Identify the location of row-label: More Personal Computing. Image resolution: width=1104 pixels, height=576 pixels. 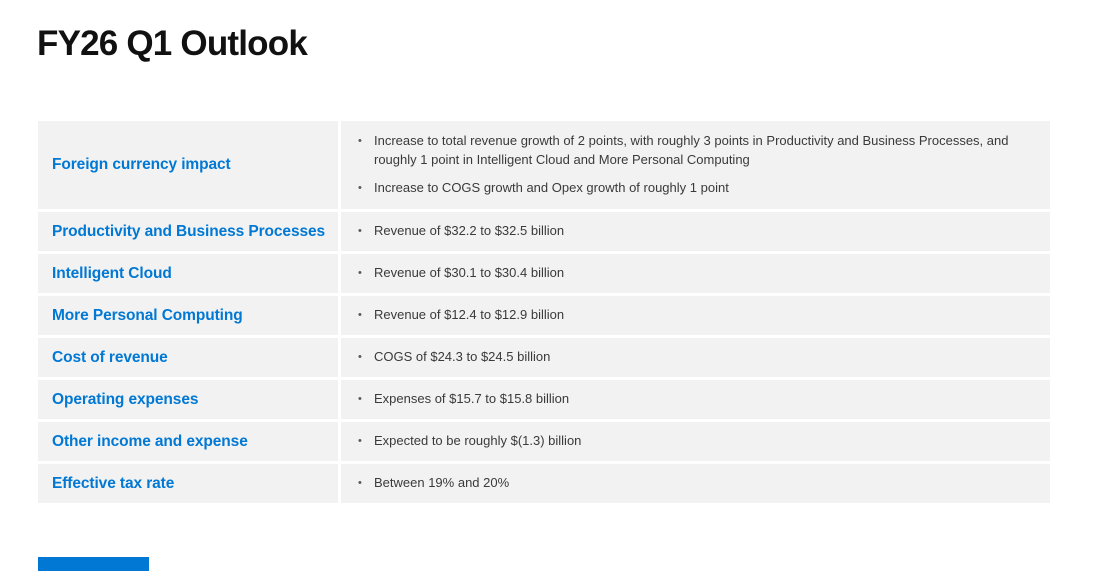
(147, 315).